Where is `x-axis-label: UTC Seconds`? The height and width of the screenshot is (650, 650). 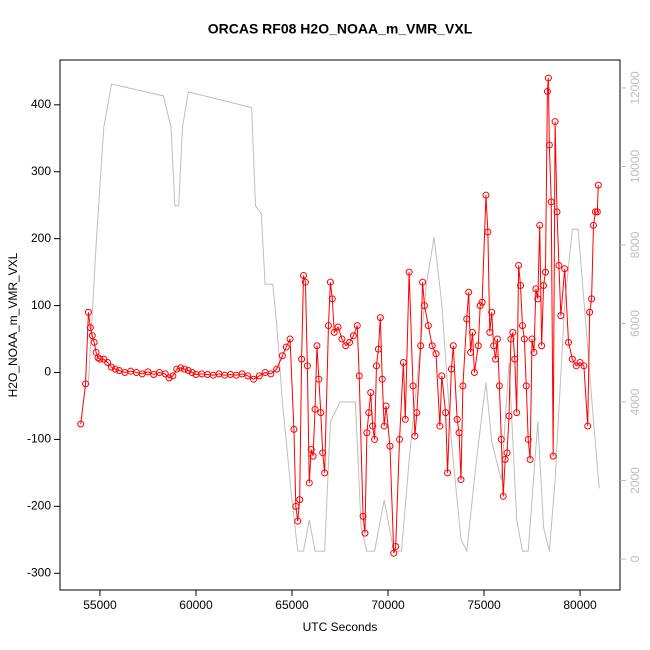 x-axis-label: UTC Seconds is located at coordinates (340, 627).